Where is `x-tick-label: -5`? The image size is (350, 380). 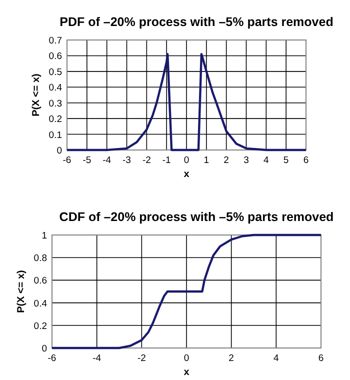
x-tick-label: -5 is located at coordinates (87, 160).